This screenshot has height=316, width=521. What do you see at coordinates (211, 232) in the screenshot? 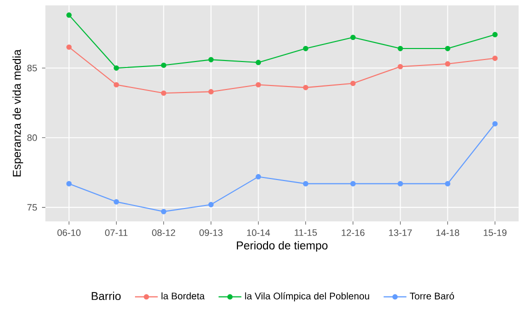
I see `x-tick-label: 09-13` at bounding box center [211, 232].